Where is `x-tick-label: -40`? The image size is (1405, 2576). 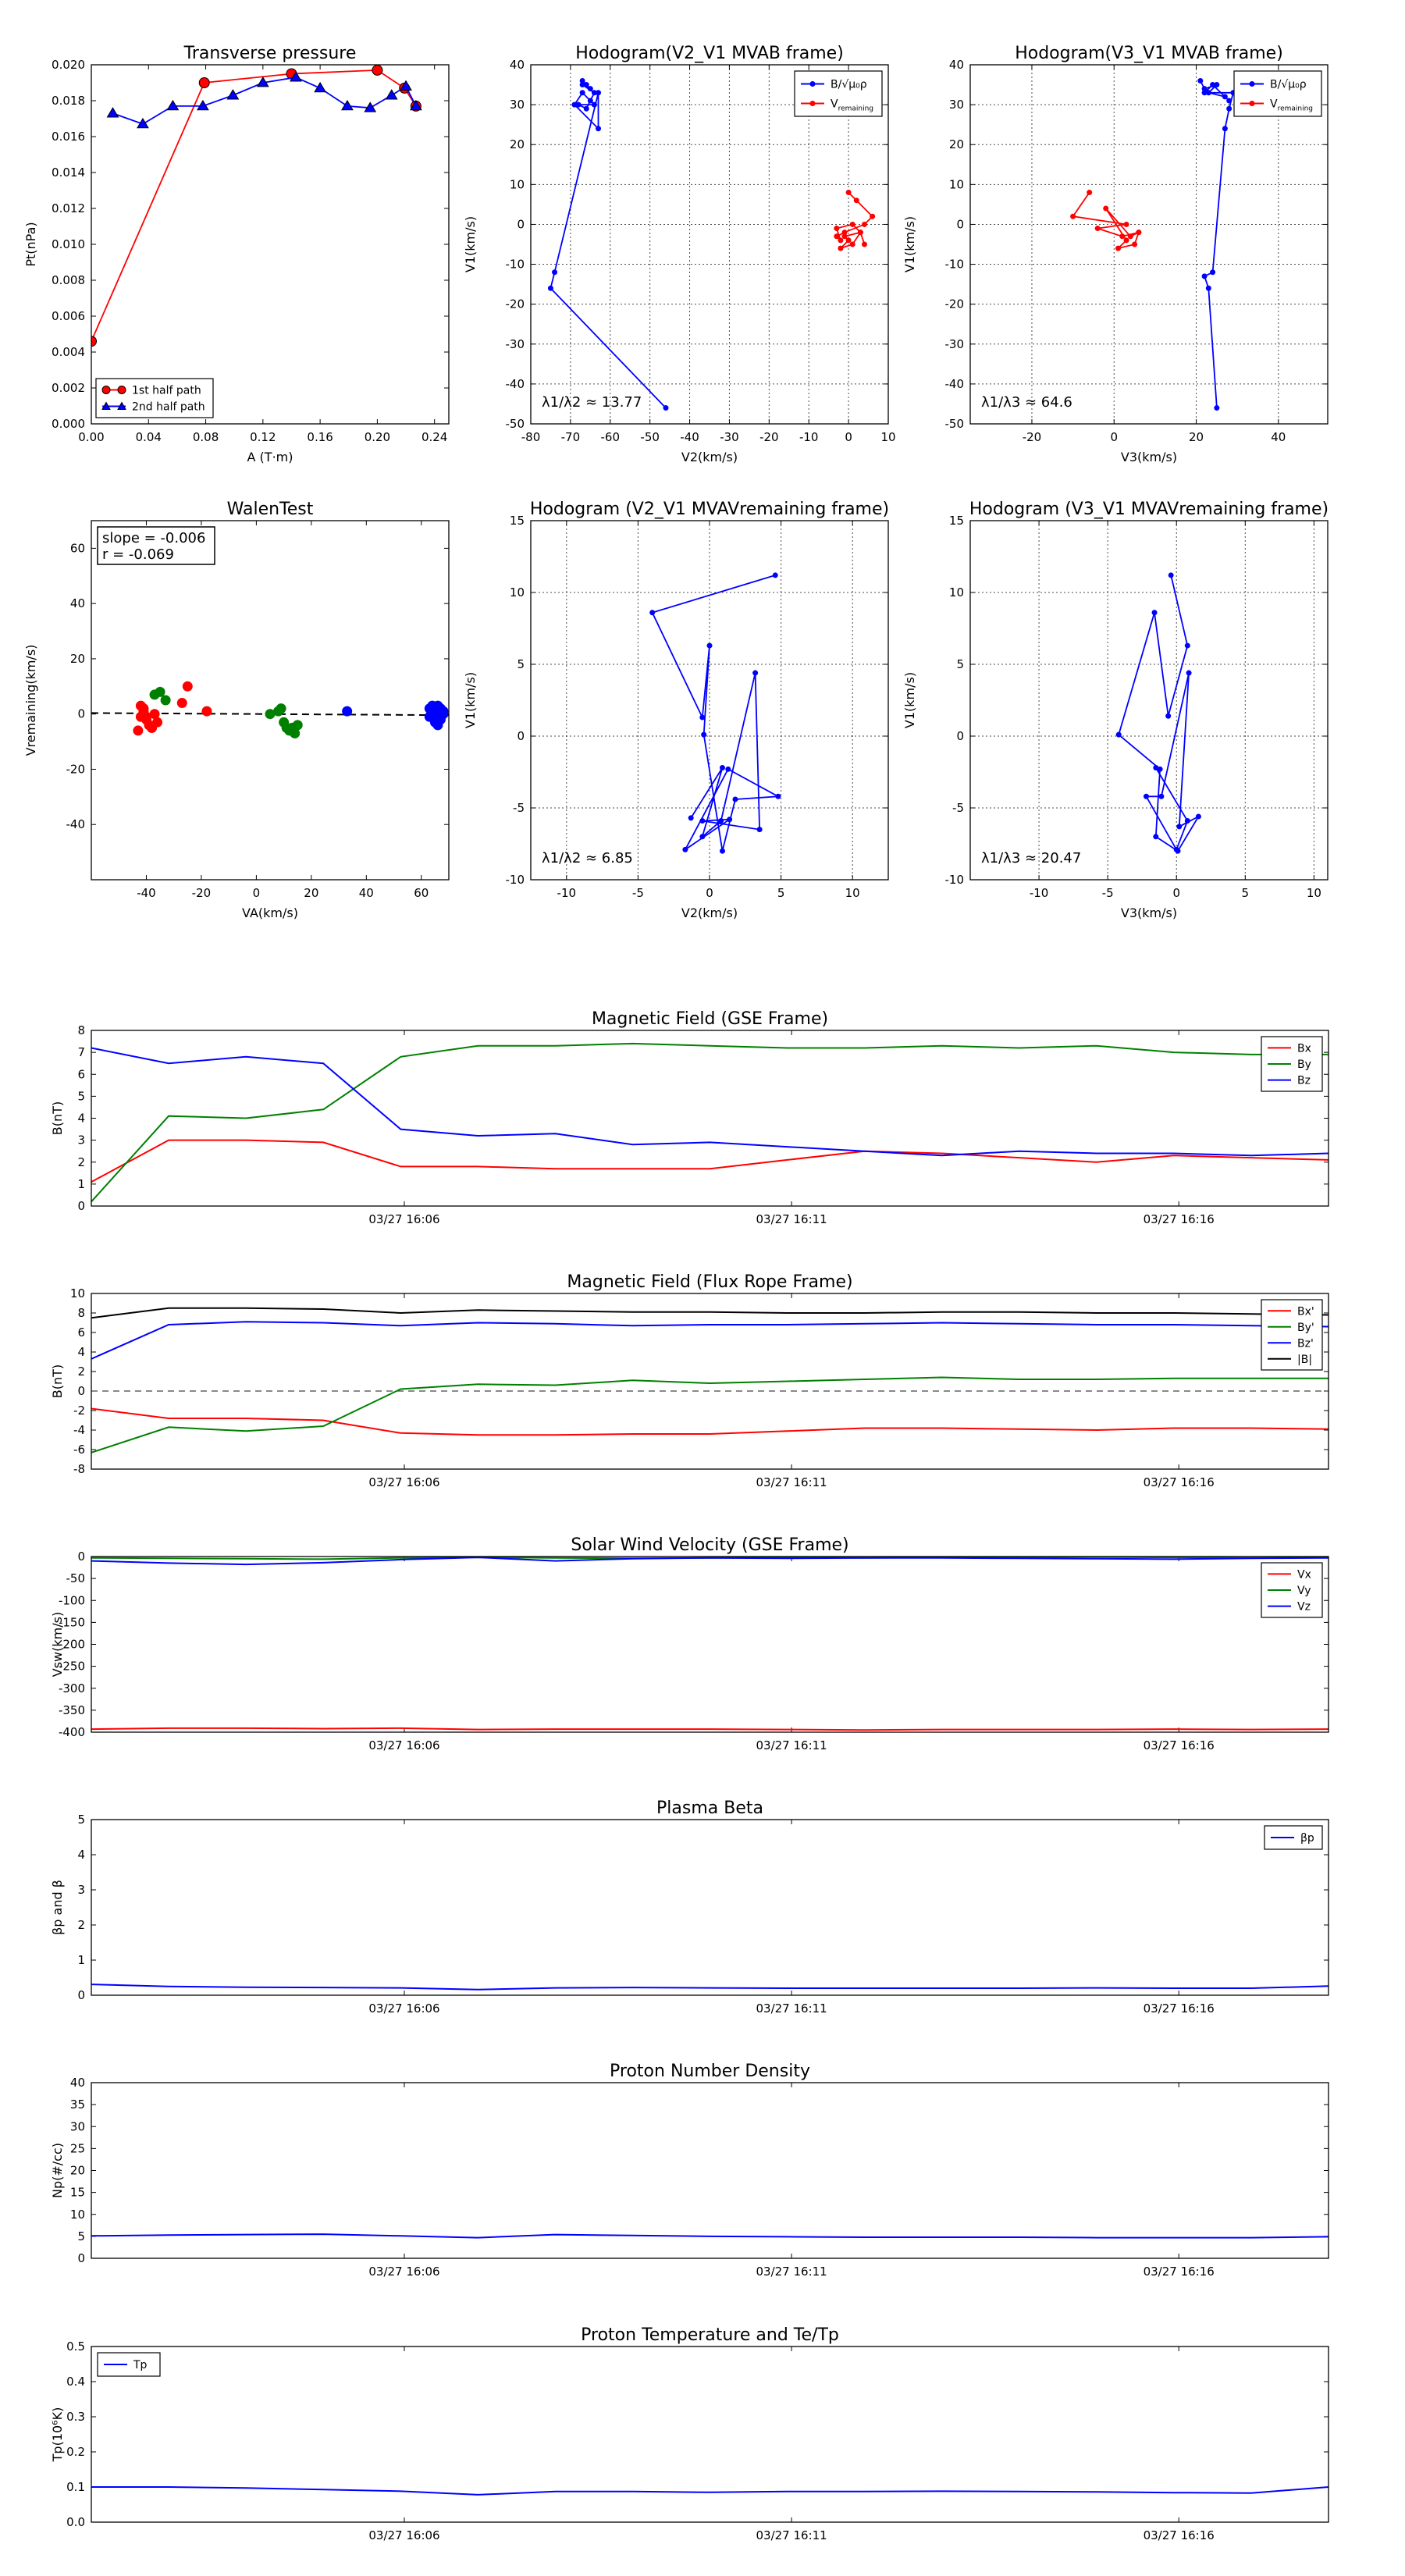
x-tick-label: -40 is located at coordinates (146, 893).